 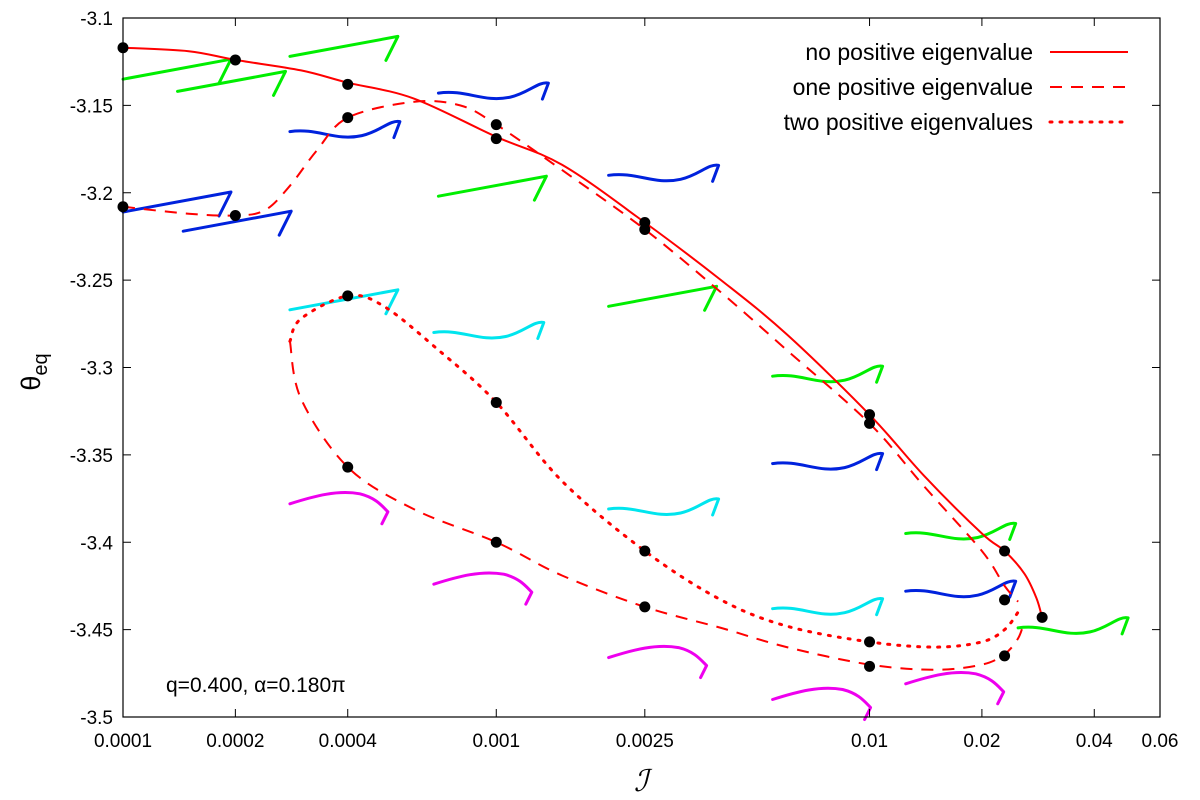 What do you see at coordinates (91, 281) in the screenshot?
I see `y-tick-label: -3.25` at bounding box center [91, 281].